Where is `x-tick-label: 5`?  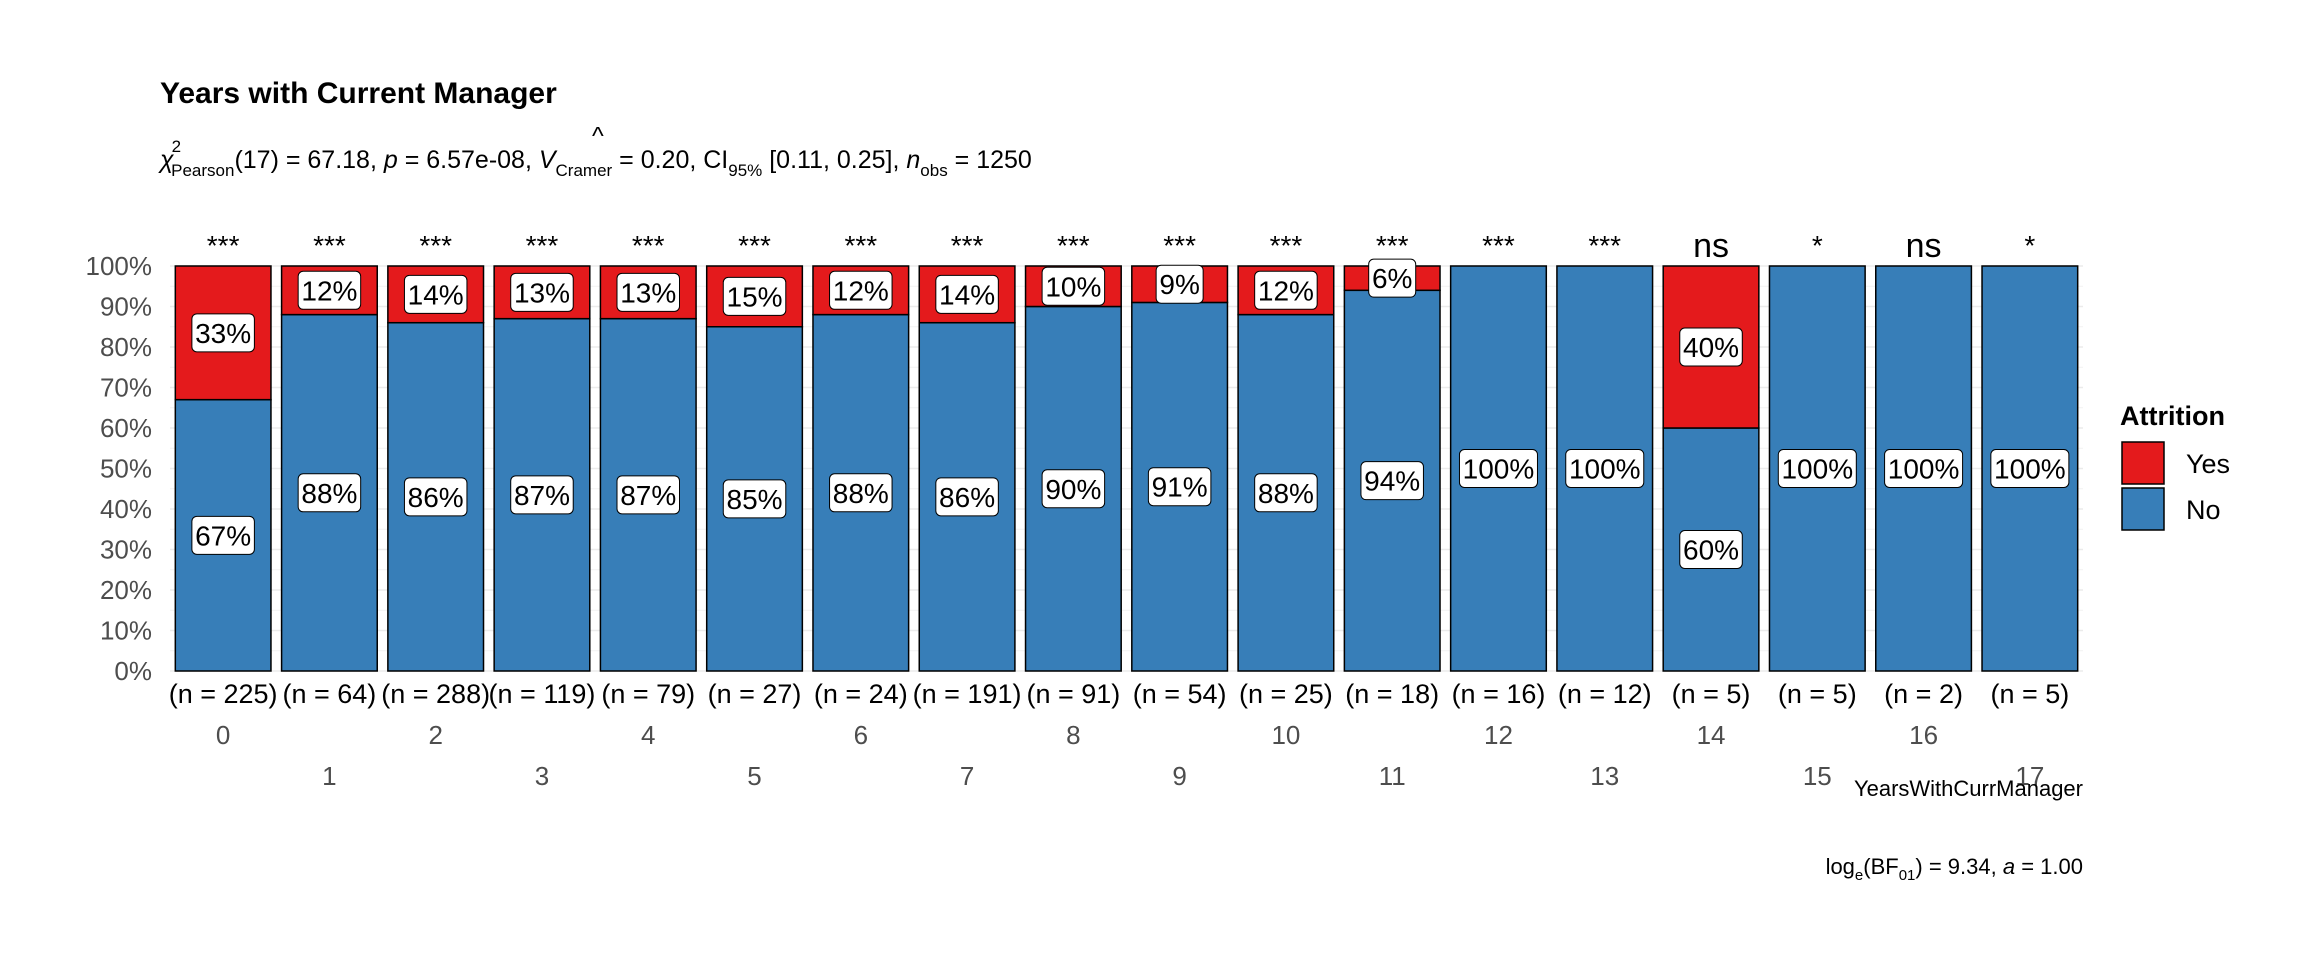
x-tick-label: 5 is located at coordinates (754, 776).